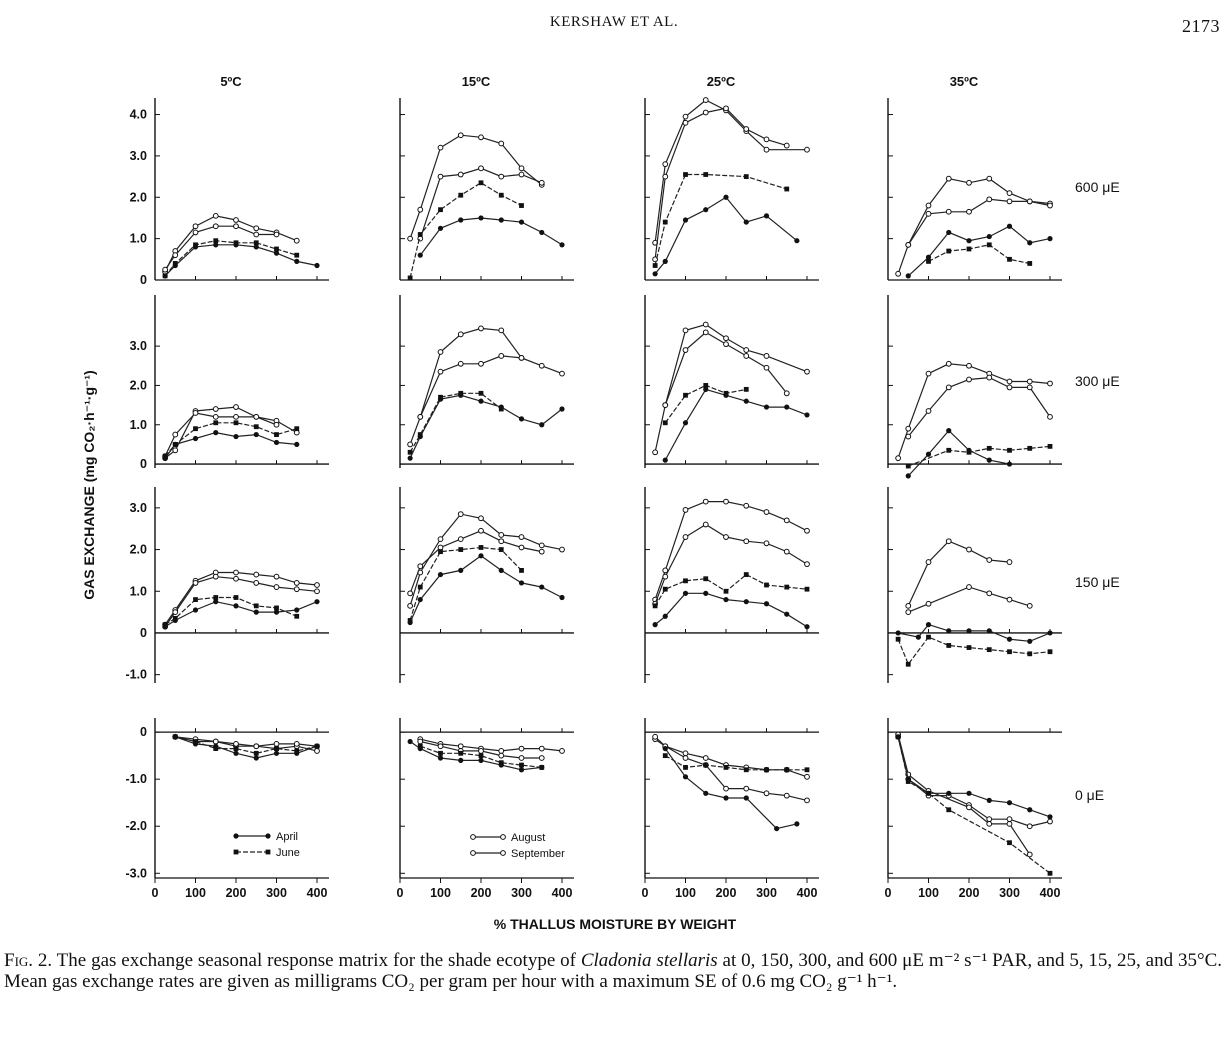  I want to click on y-tick-label: -1.0, so click(136, 779).